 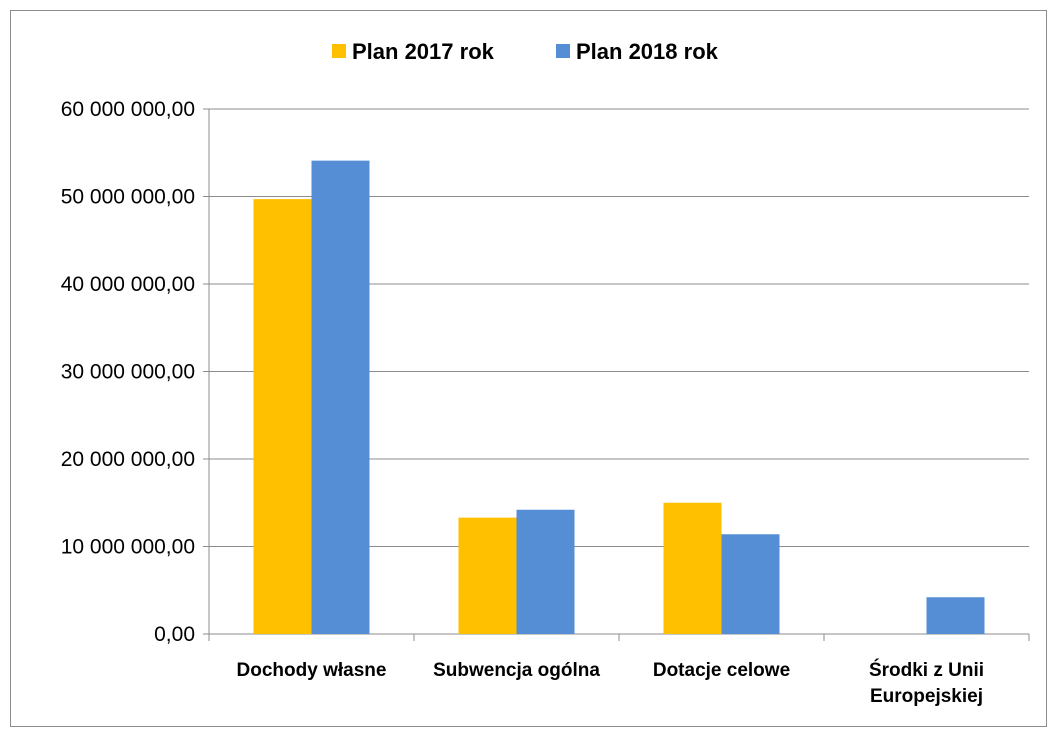 I want to click on category-label: Dochody własne, so click(x=312, y=670).